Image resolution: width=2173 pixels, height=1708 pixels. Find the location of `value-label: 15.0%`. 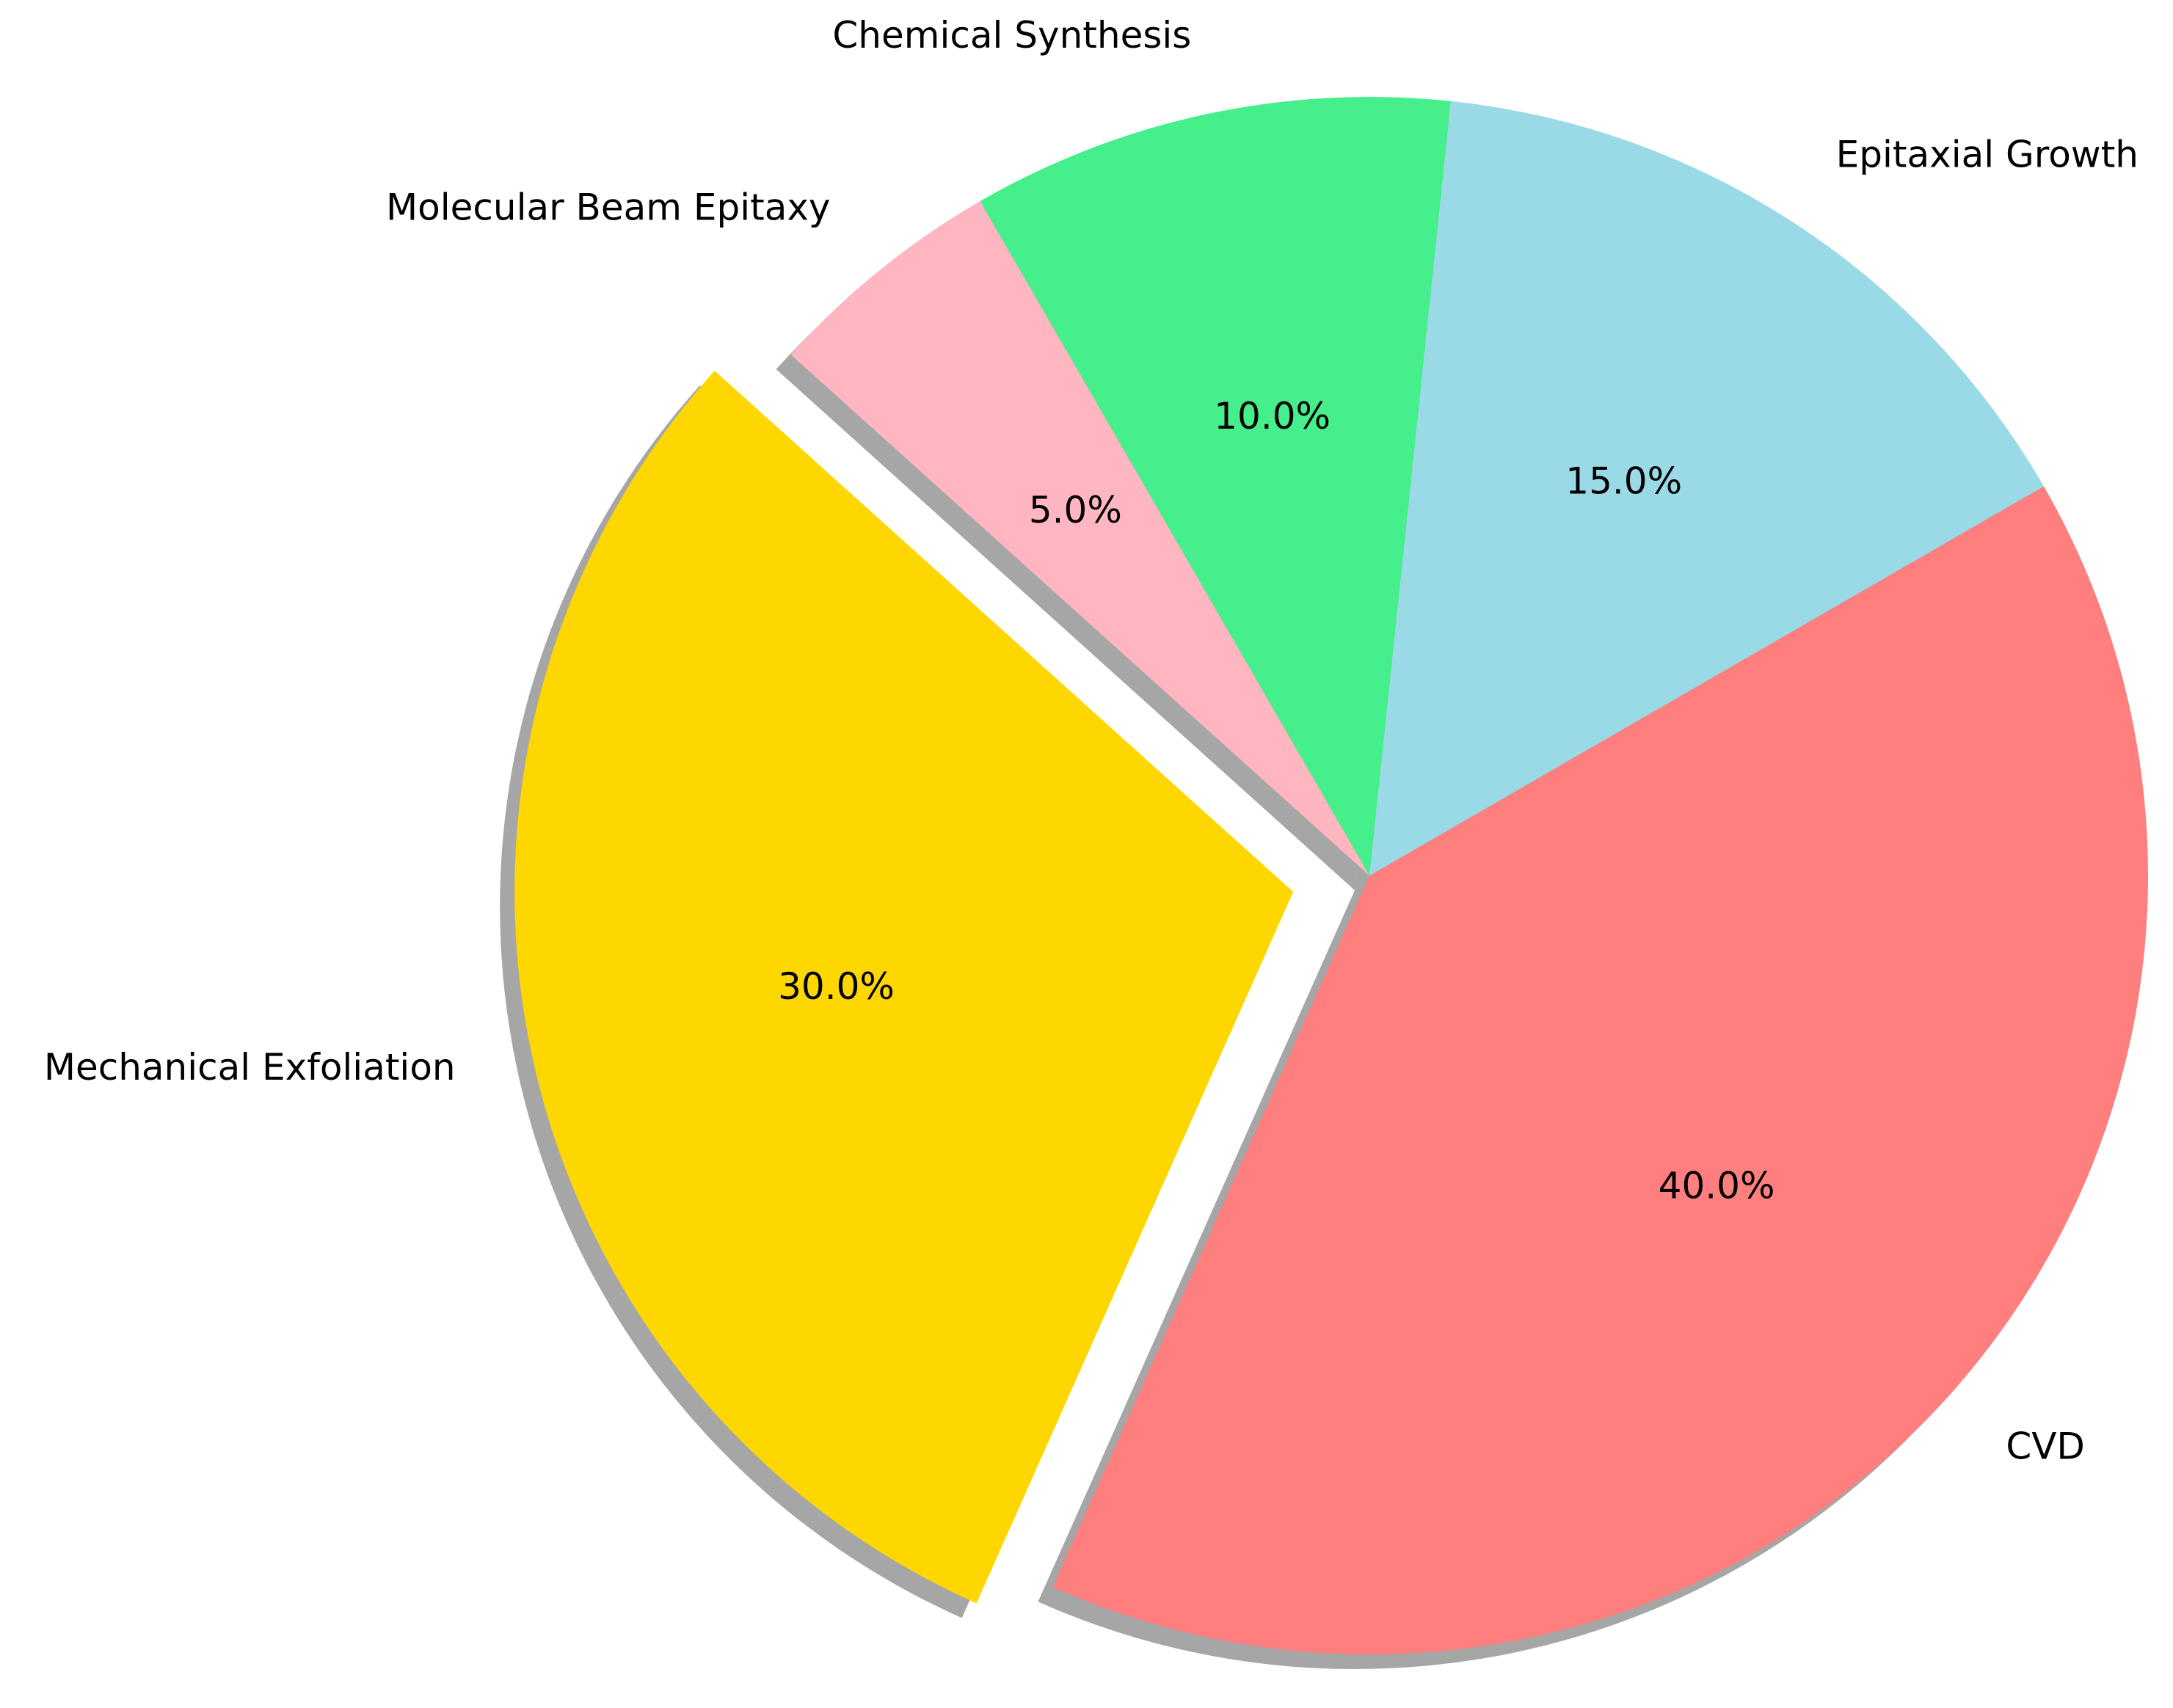

value-label: 15.0% is located at coordinates (1623, 481).